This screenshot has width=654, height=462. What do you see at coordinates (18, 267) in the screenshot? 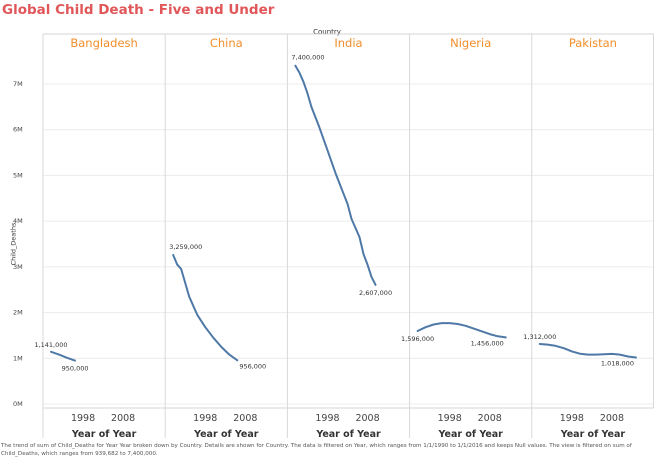
I see `y-tick-label: 3M` at bounding box center [18, 267].